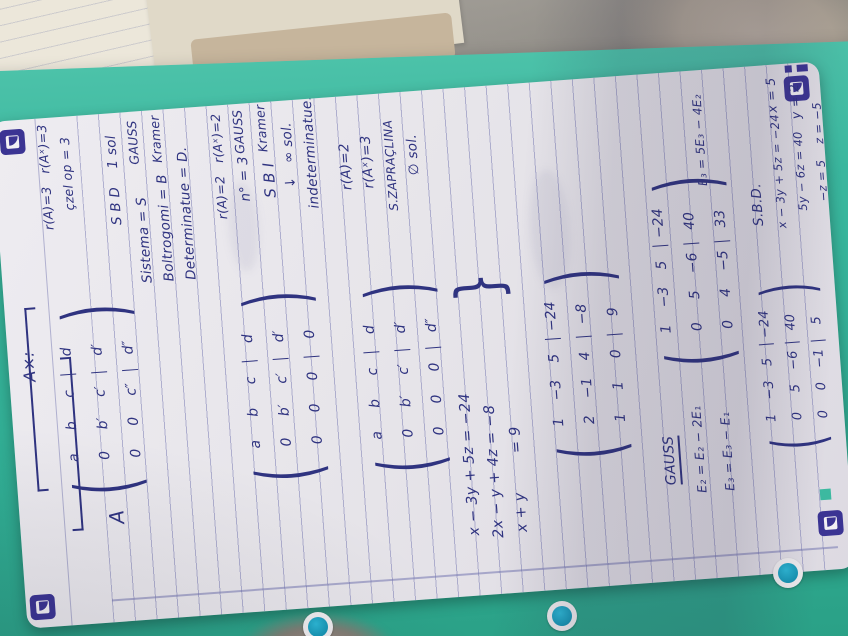 This screenshot has width=848, height=636. I want to click on rank-note: r(A)=2, so click(346, 166).